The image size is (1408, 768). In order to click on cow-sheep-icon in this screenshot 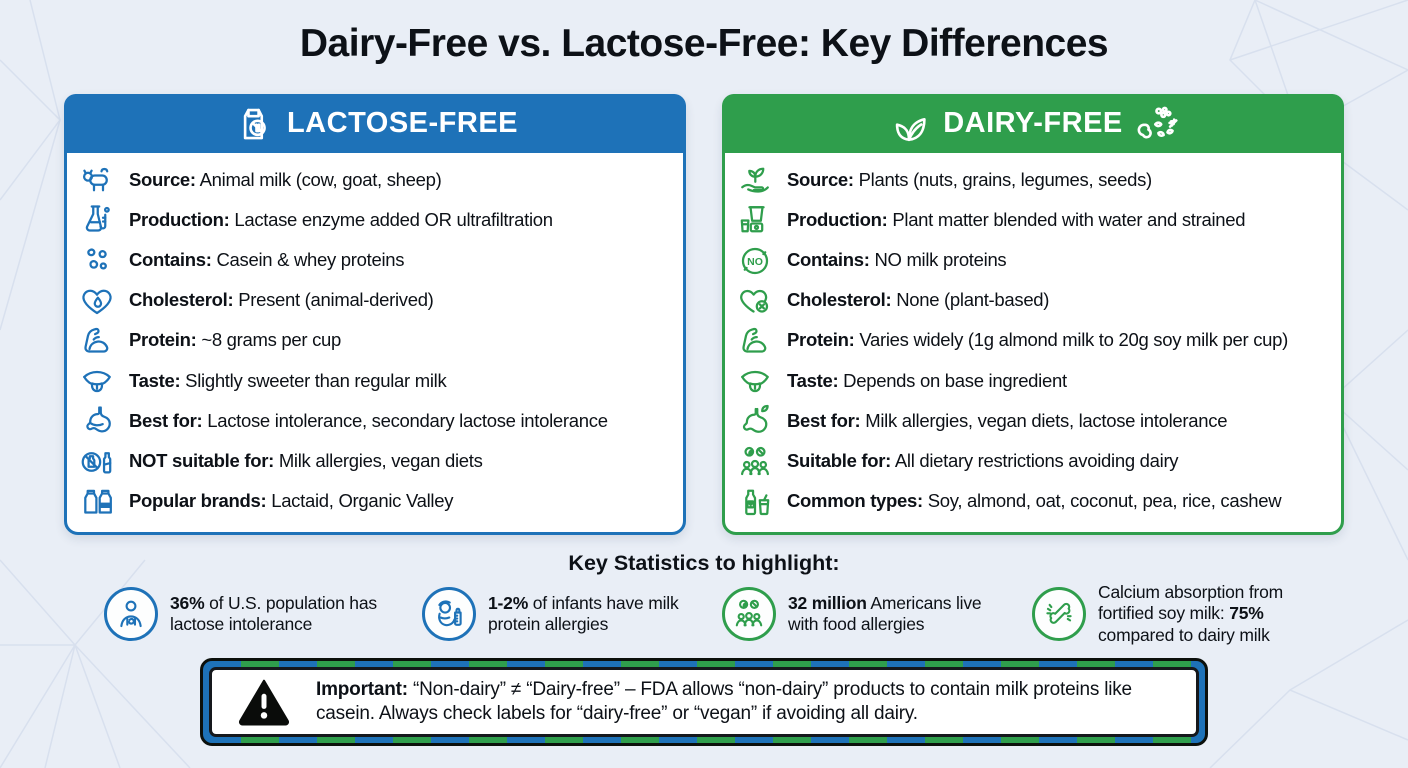, I will do `click(97, 180)`.